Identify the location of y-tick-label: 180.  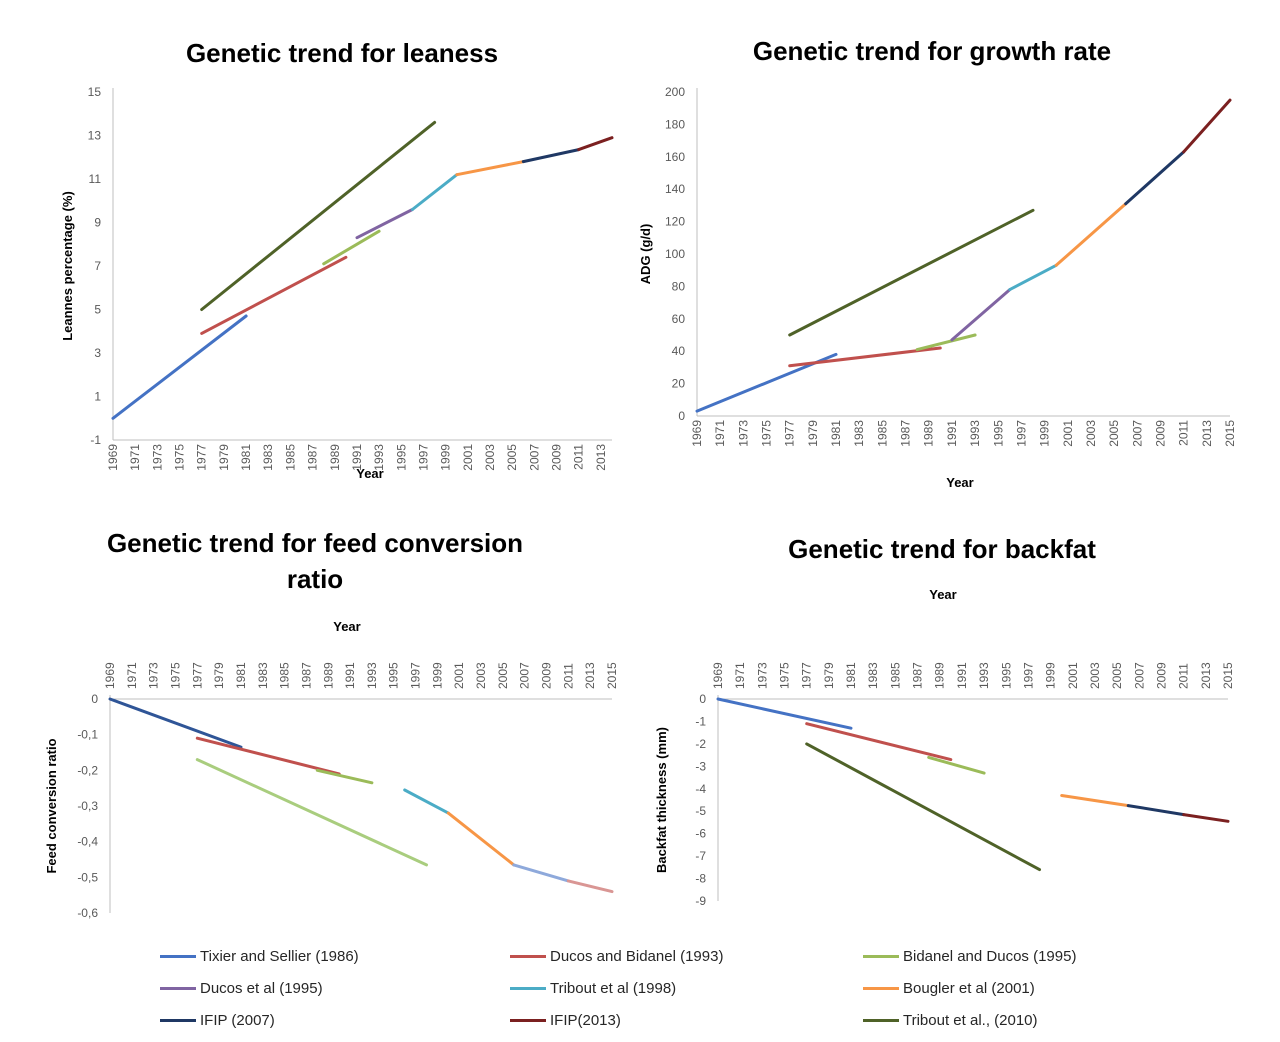
(675, 124).